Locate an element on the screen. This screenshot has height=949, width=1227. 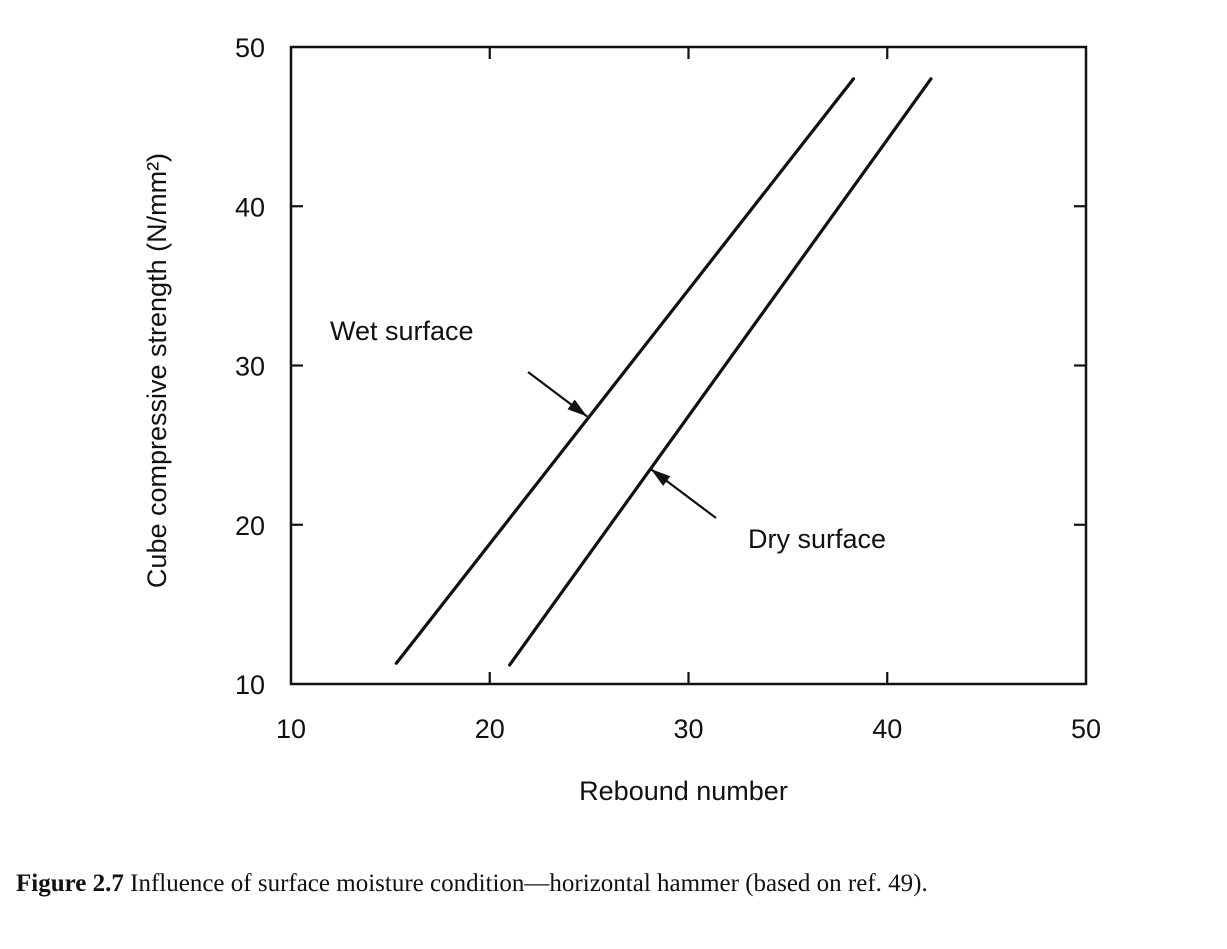
x-tick-label: 20 is located at coordinates (490, 729).